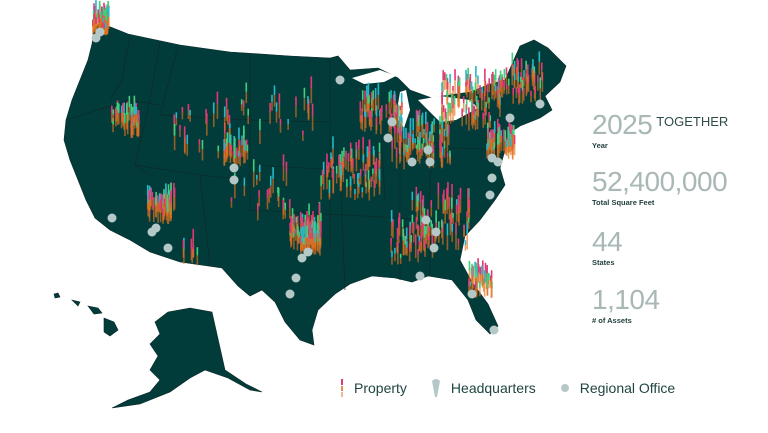  I want to click on stat-square-feet-value: 52,400,000, so click(660, 181).